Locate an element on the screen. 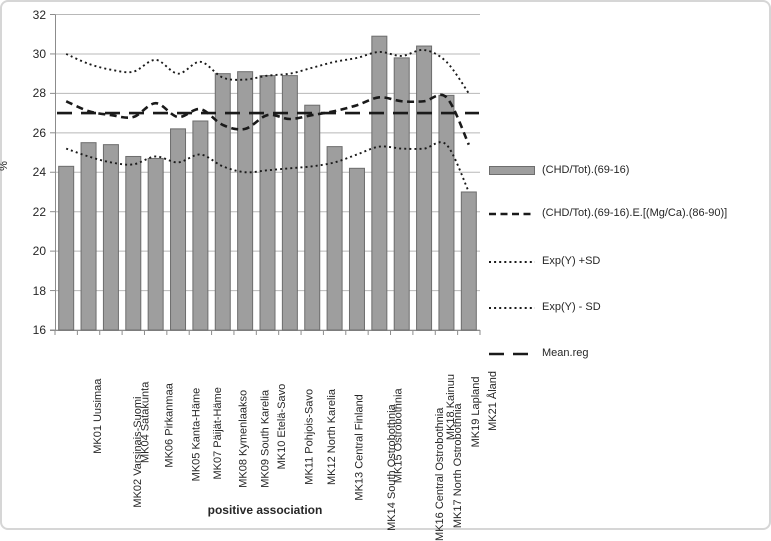 The width and height of the screenshot is (771, 541). y-axis-tick-label: 20 is located at coordinates (39, 251).